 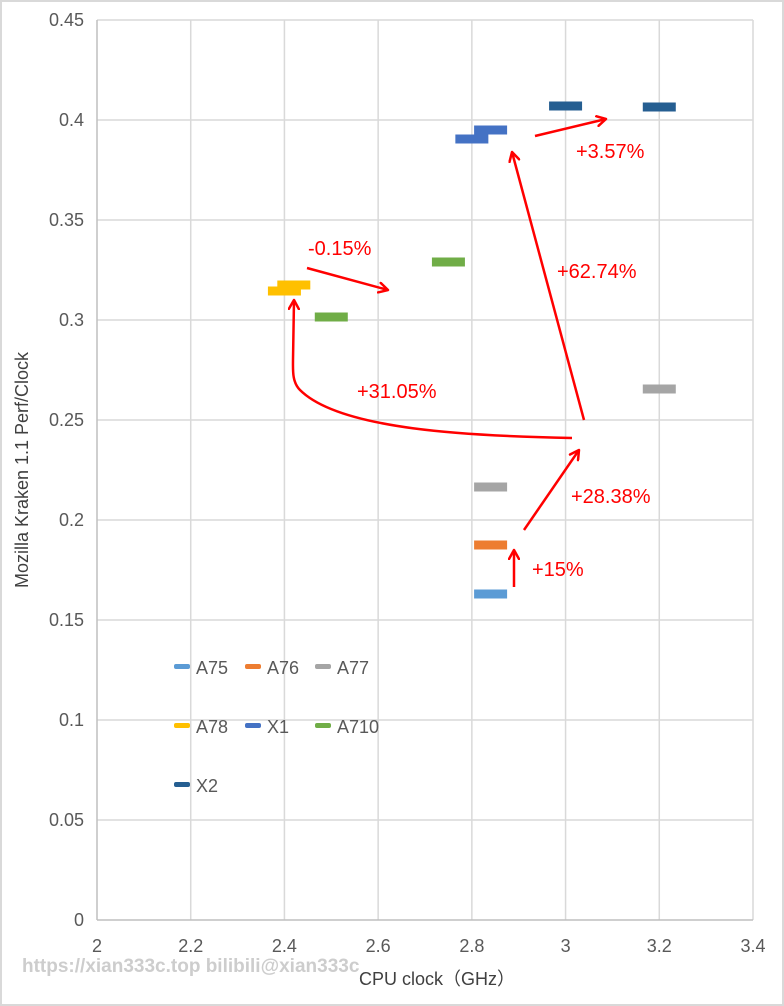 I want to click on legend-item-a76: A76, so click(x=272, y=668).